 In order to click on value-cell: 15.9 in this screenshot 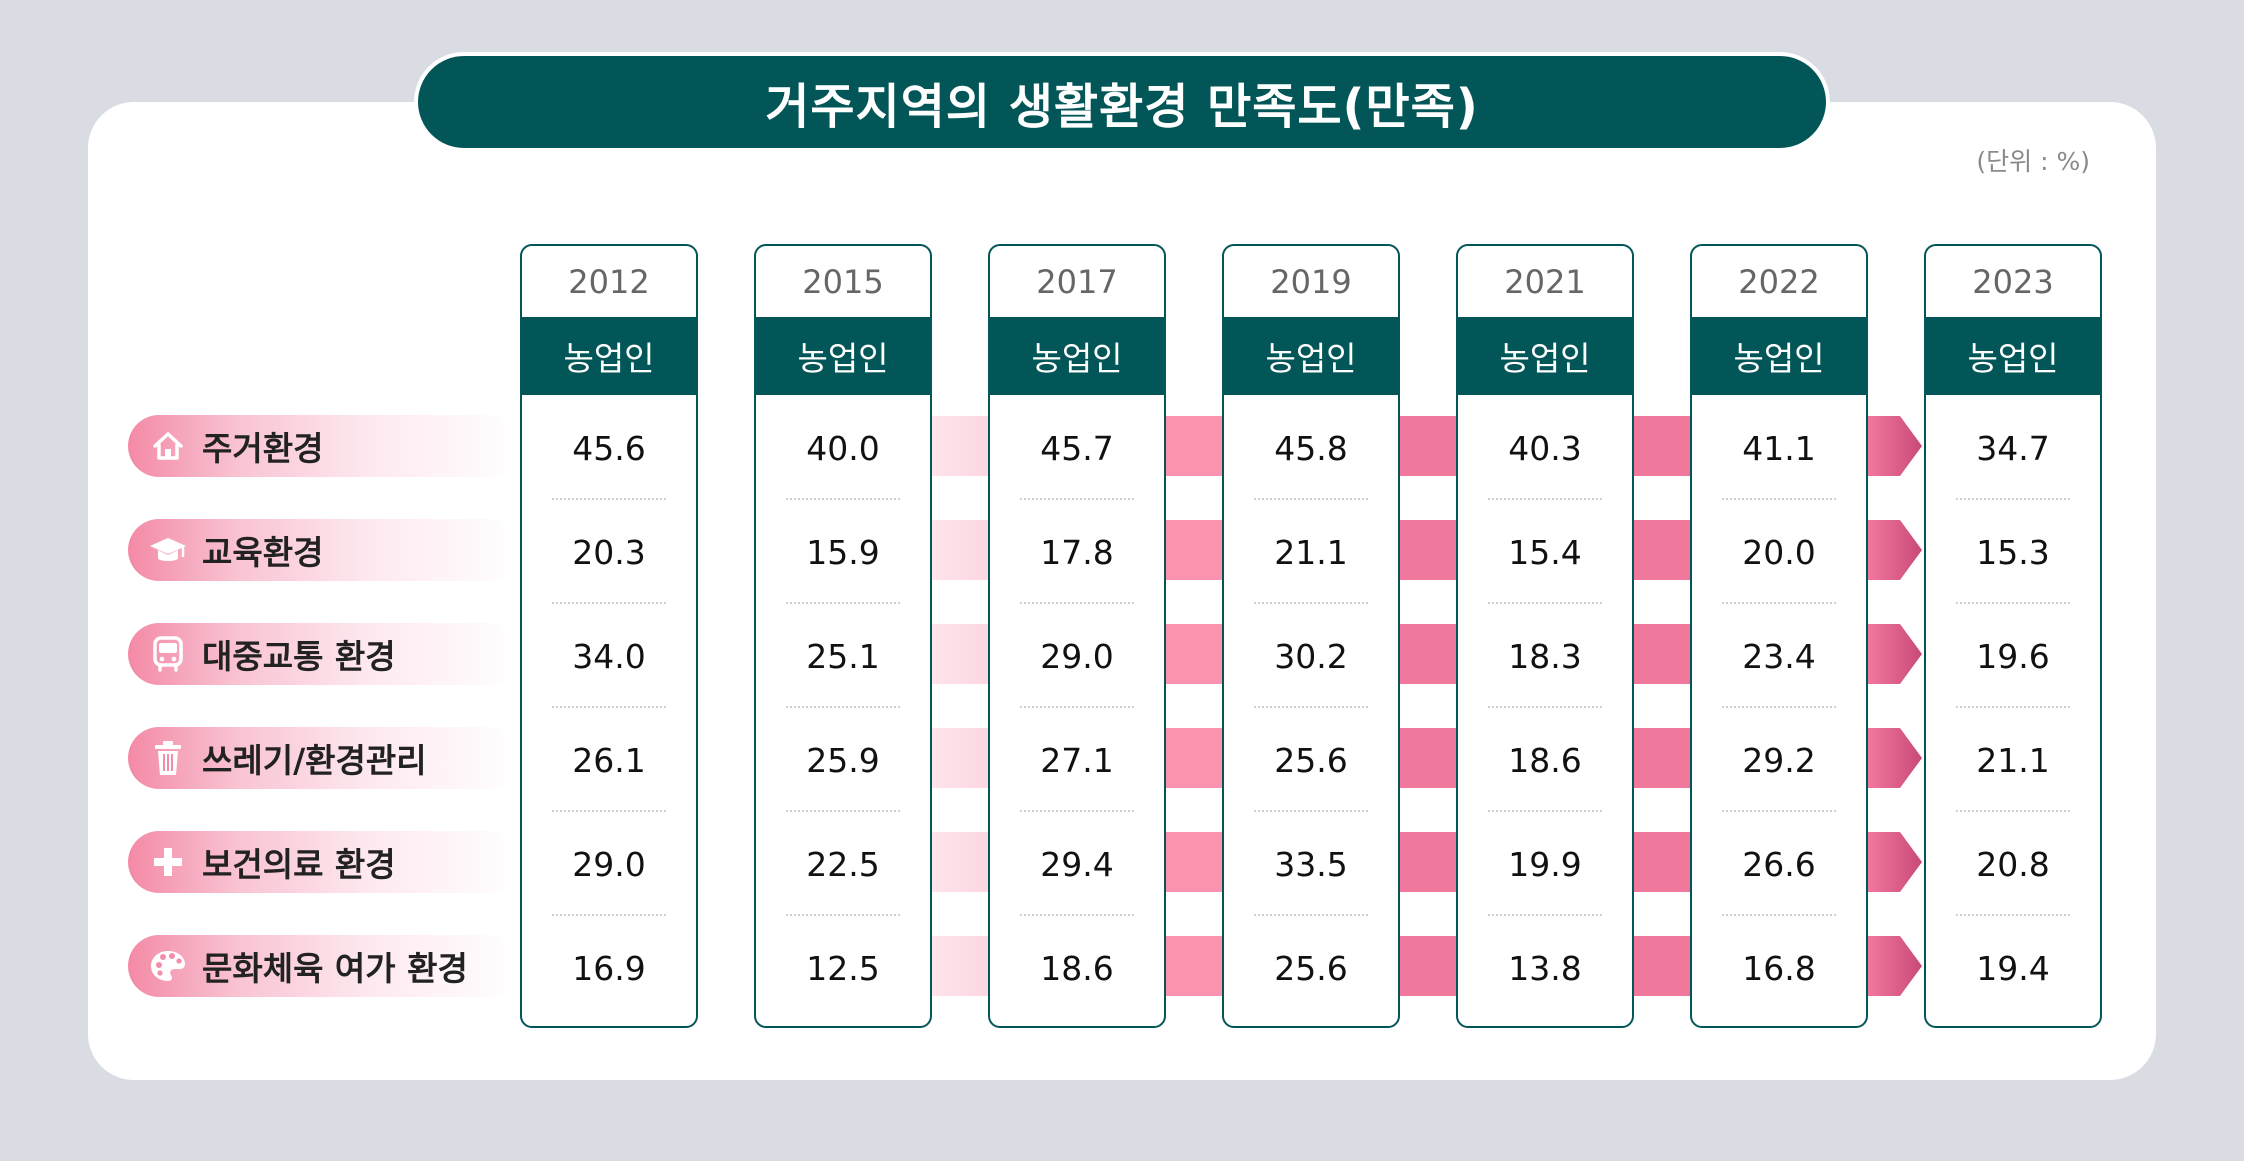, I will do `click(843, 552)`.